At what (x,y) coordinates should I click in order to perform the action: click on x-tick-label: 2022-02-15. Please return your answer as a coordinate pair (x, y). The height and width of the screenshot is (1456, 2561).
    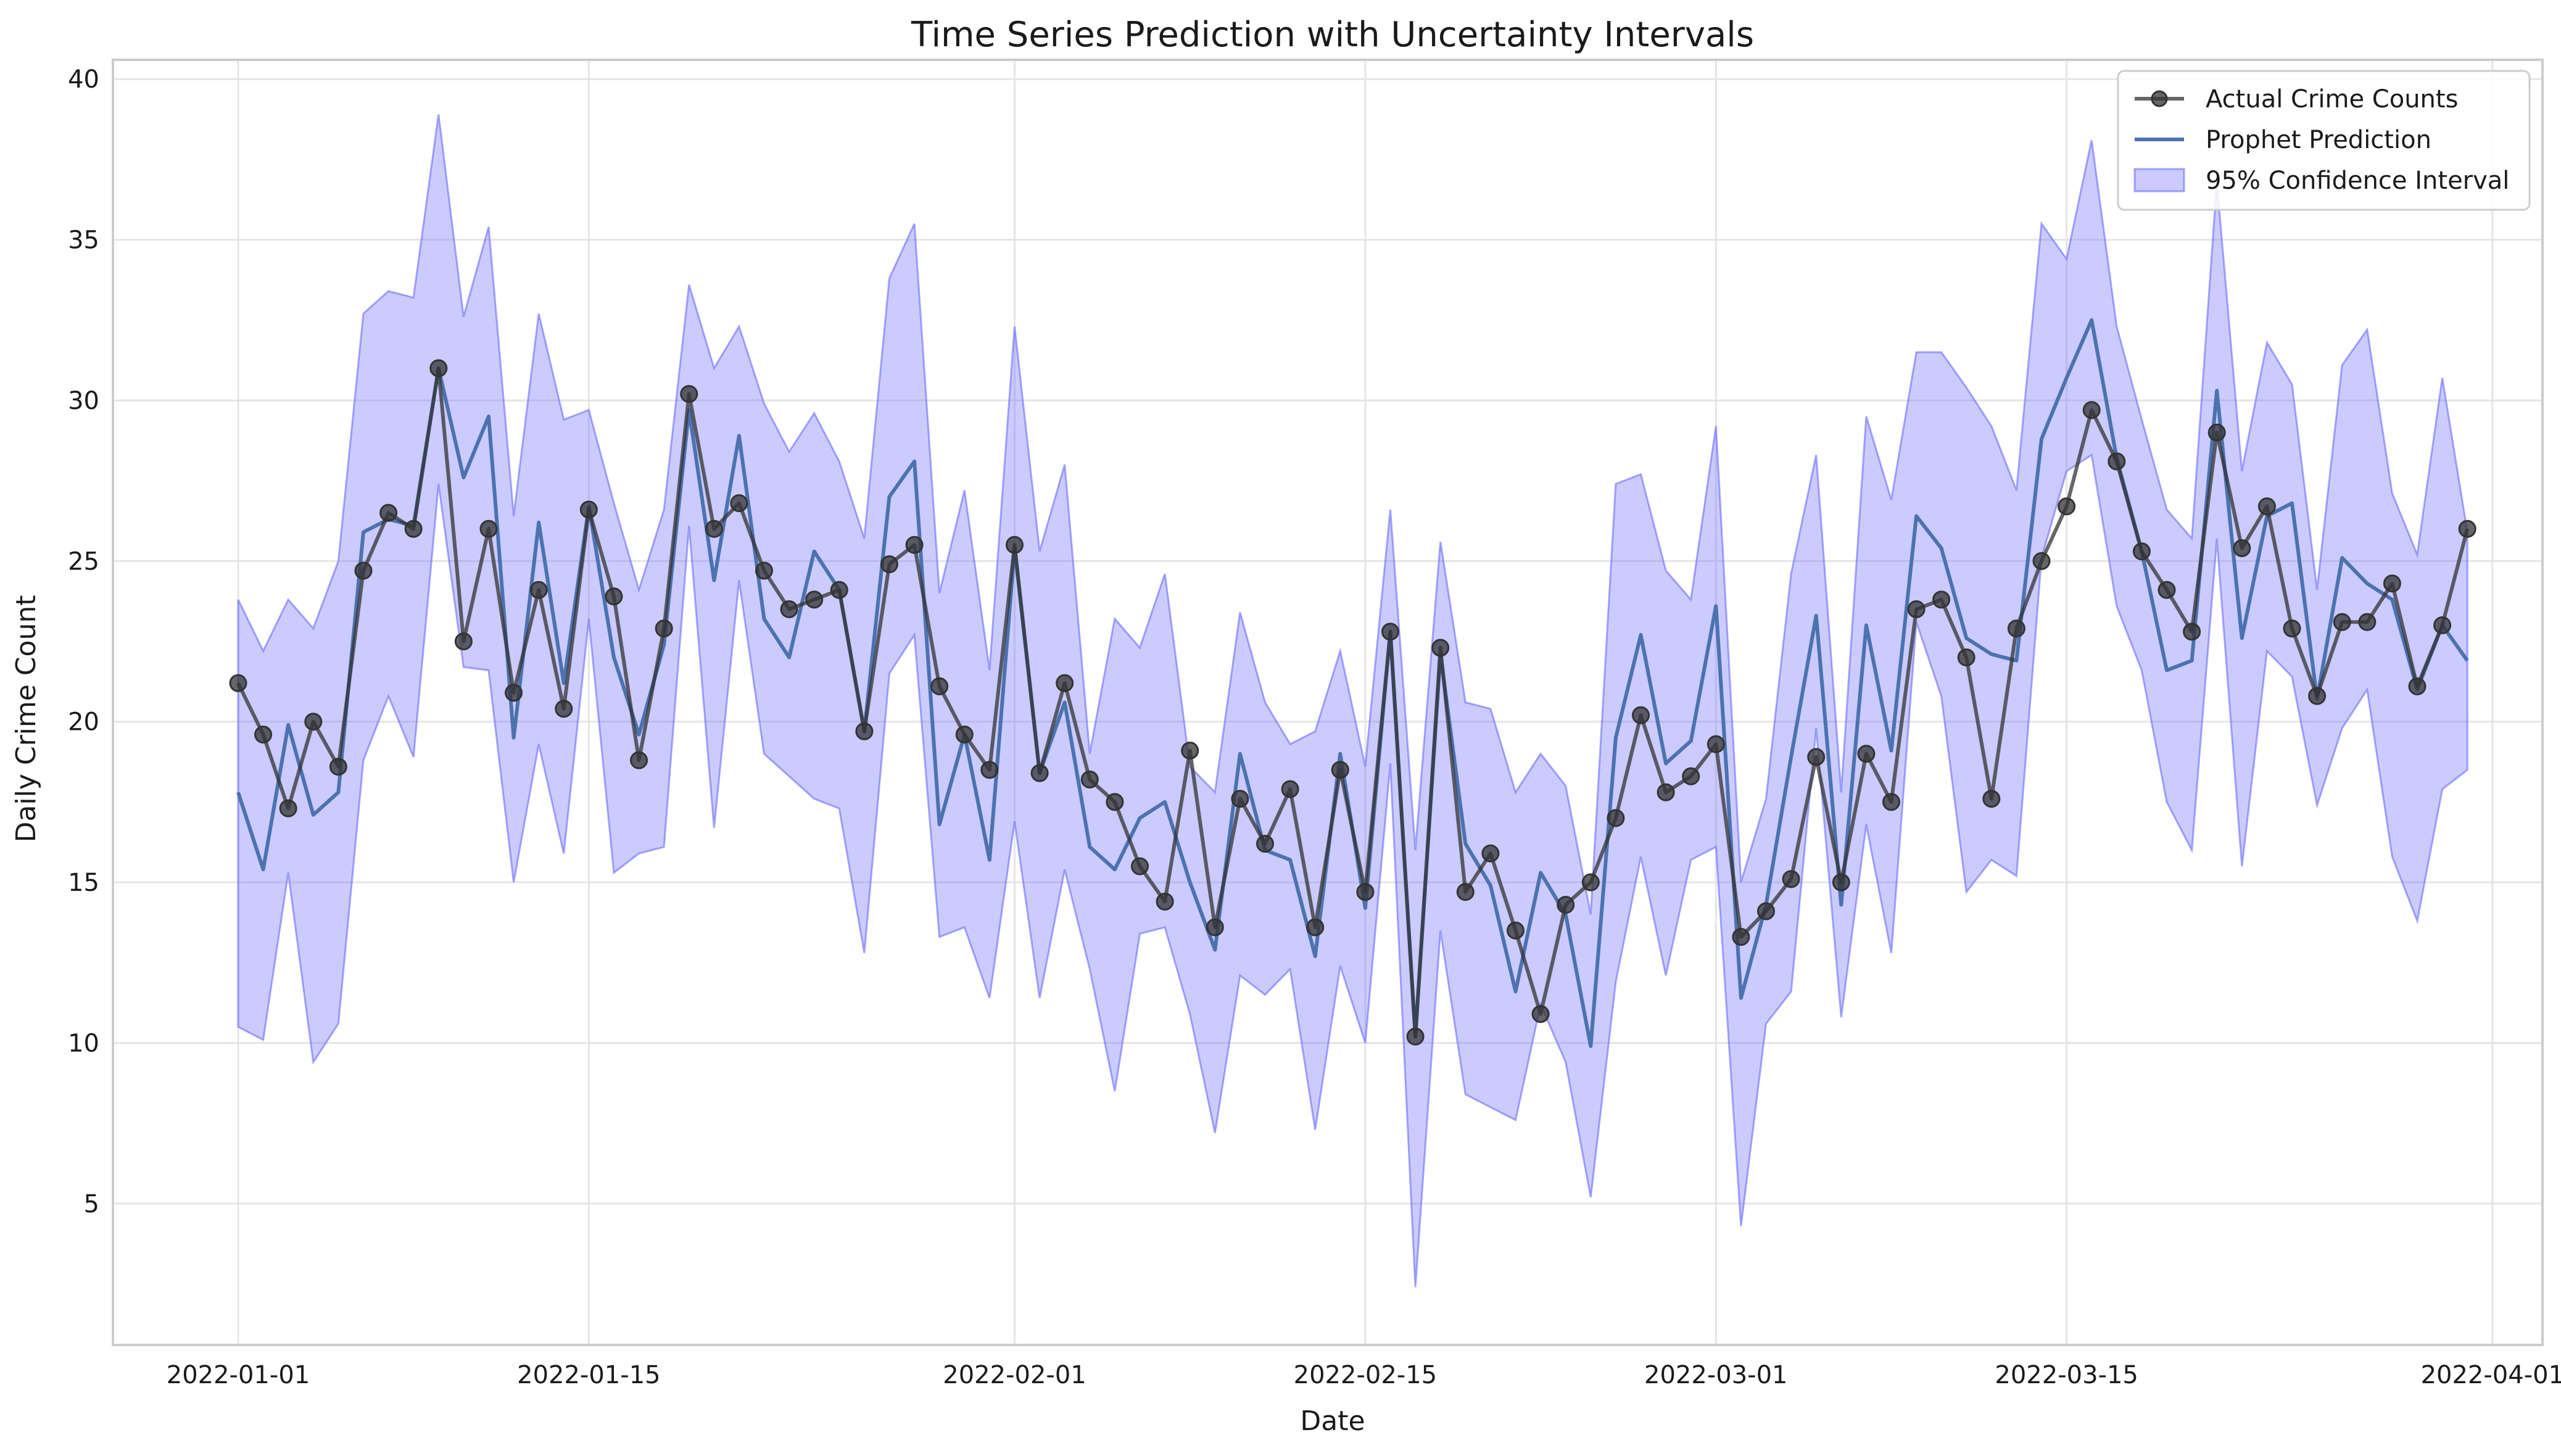
    Looking at the image, I should click on (1365, 1375).